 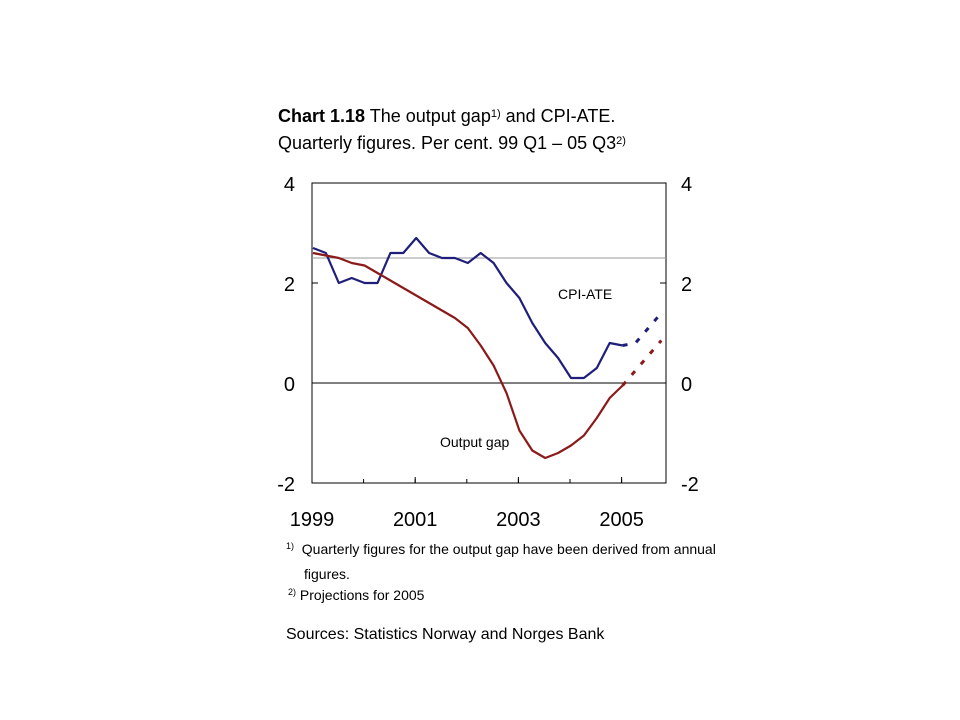 I want to click on series-output-gap, so click(x=468, y=355).